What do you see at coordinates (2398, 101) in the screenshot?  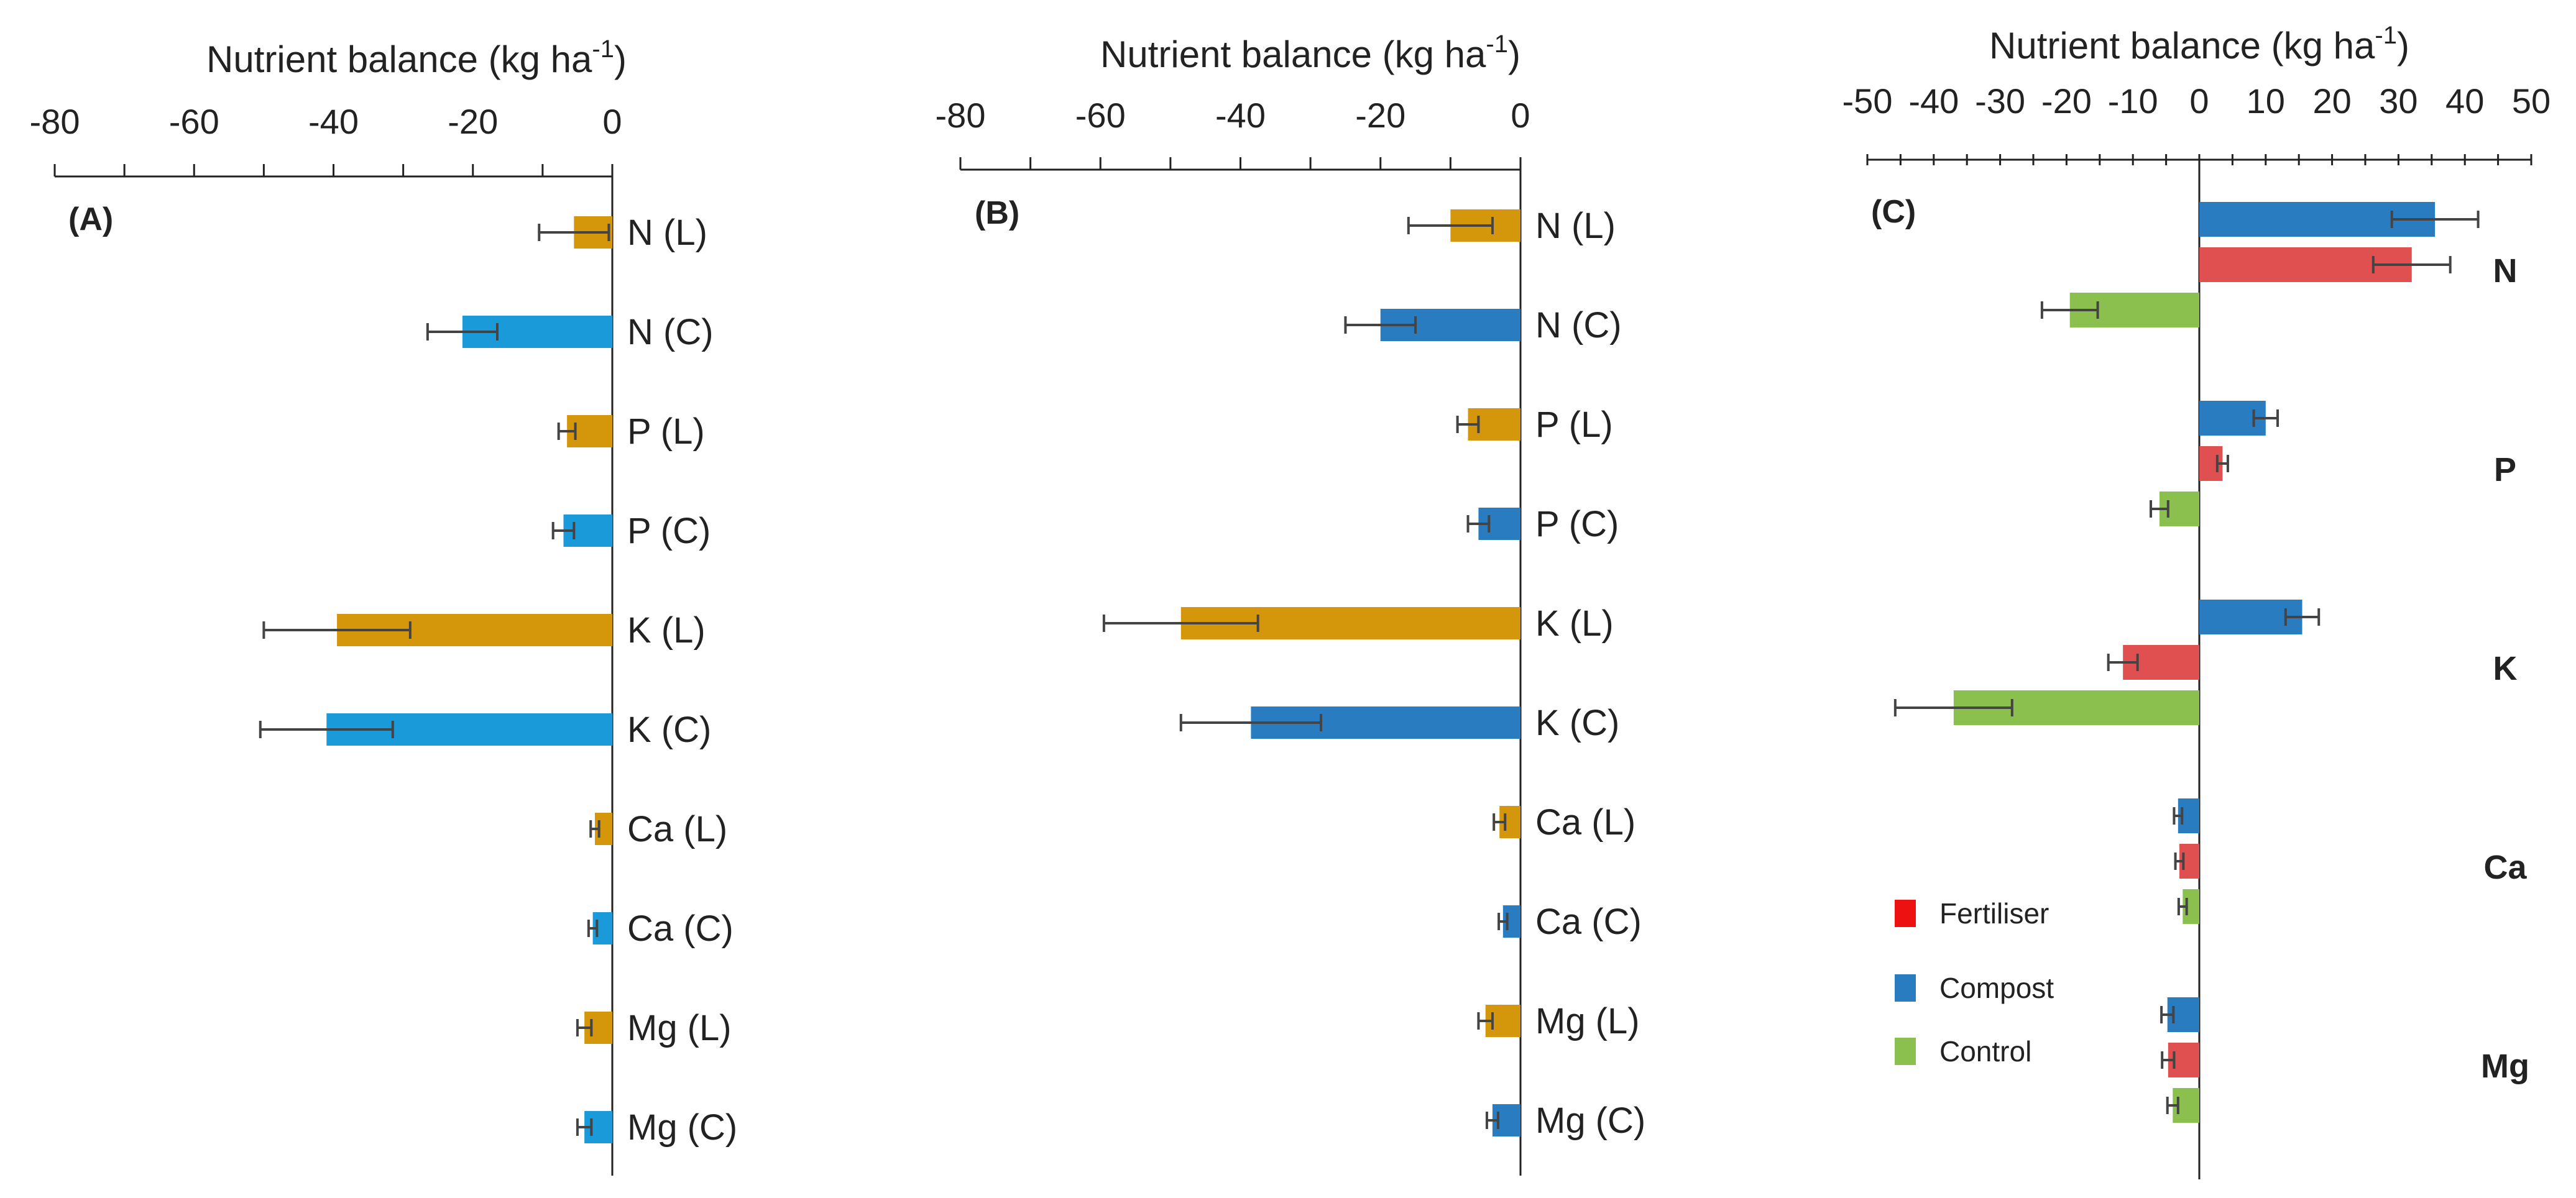 I see `panel-c-tick-label: 30` at bounding box center [2398, 101].